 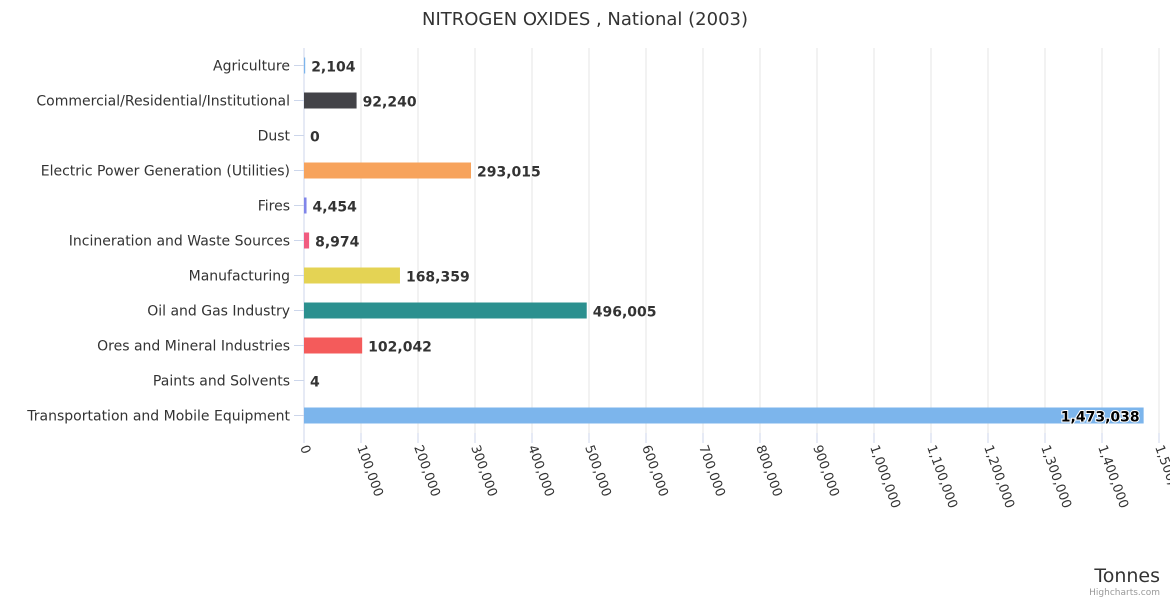 I want to click on x-tick-label: 1,500,000, so click(x=1160, y=476).